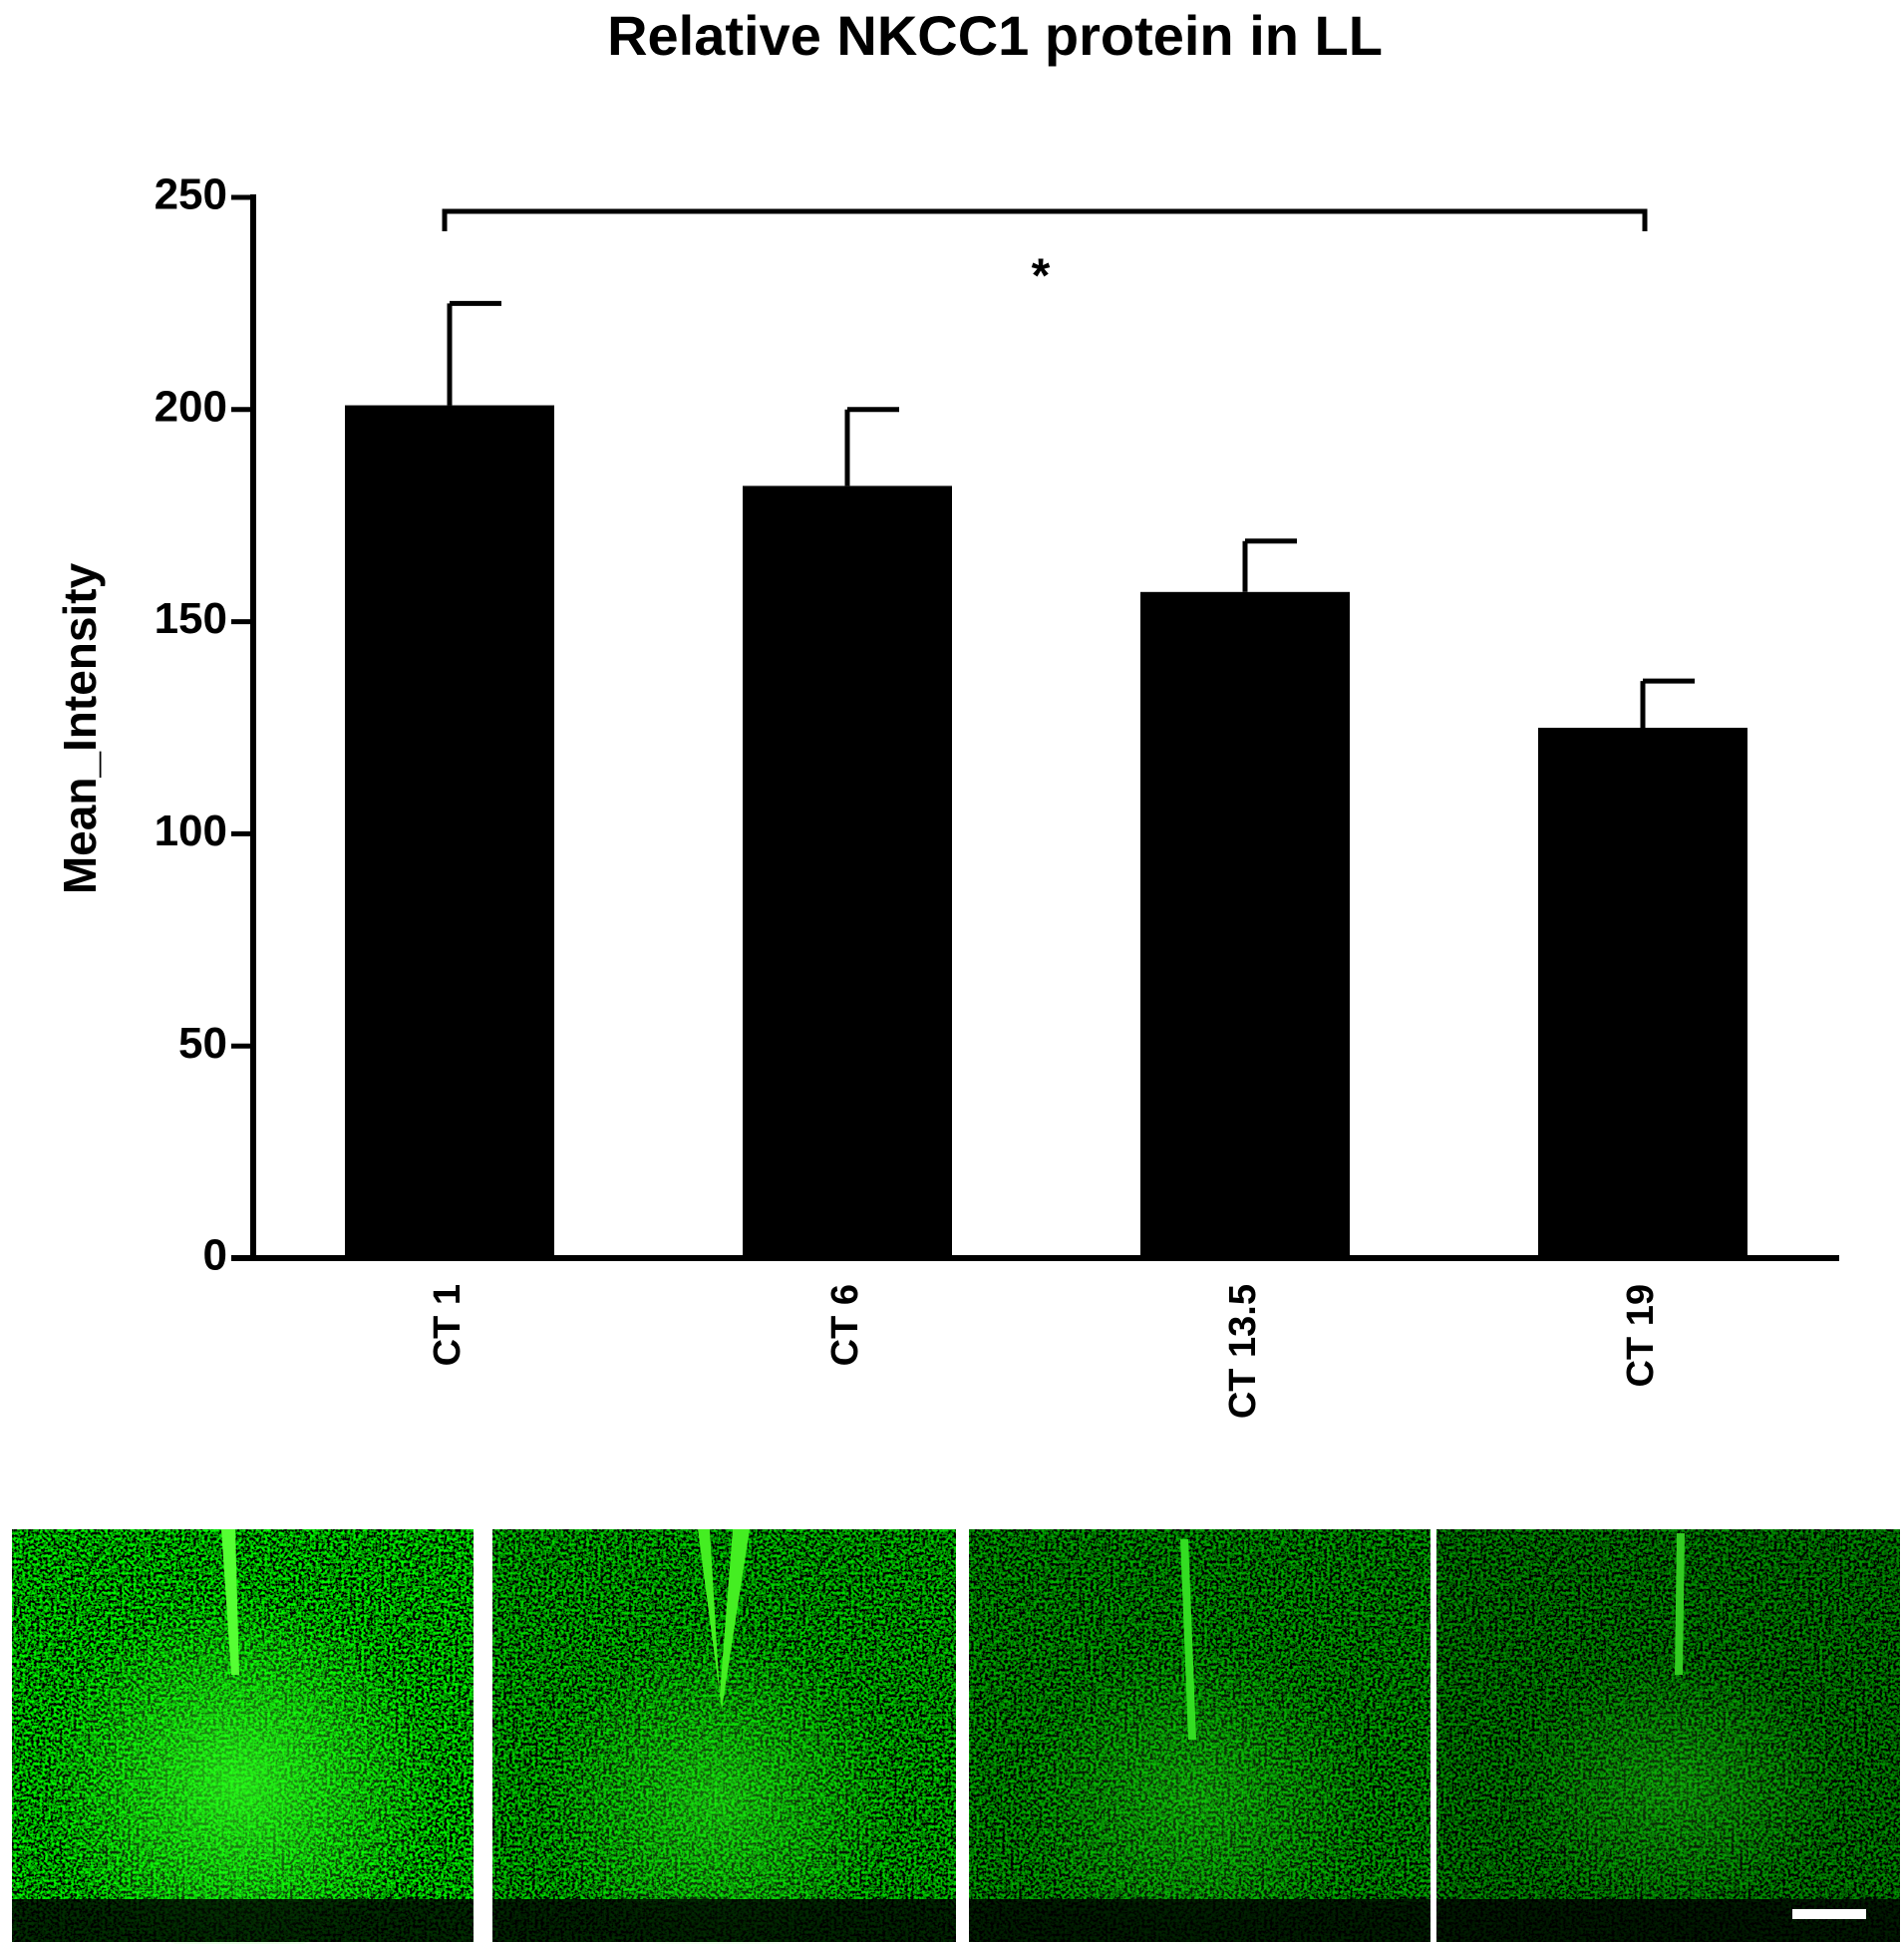 This screenshot has height=1944, width=1904. What do you see at coordinates (995, 35) in the screenshot?
I see `chart-title: Relative NKCC1 protein in LL` at bounding box center [995, 35].